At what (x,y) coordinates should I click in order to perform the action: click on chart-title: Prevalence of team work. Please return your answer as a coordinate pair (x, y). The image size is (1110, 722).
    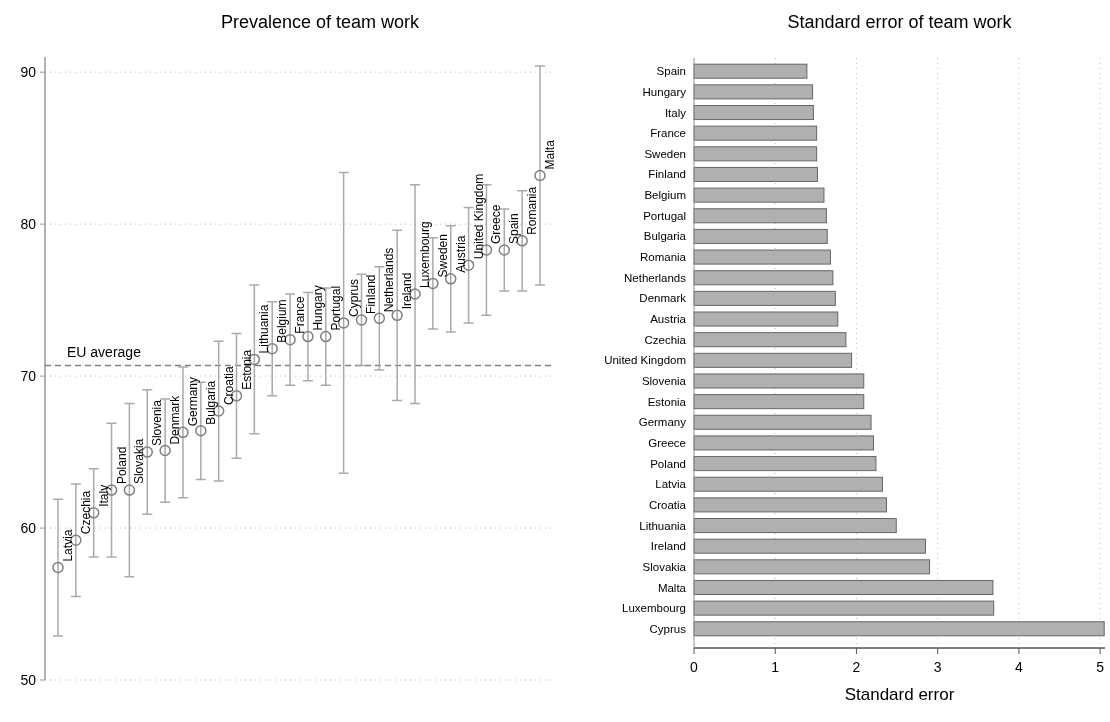
    Looking at the image, I should click on (320, 22).